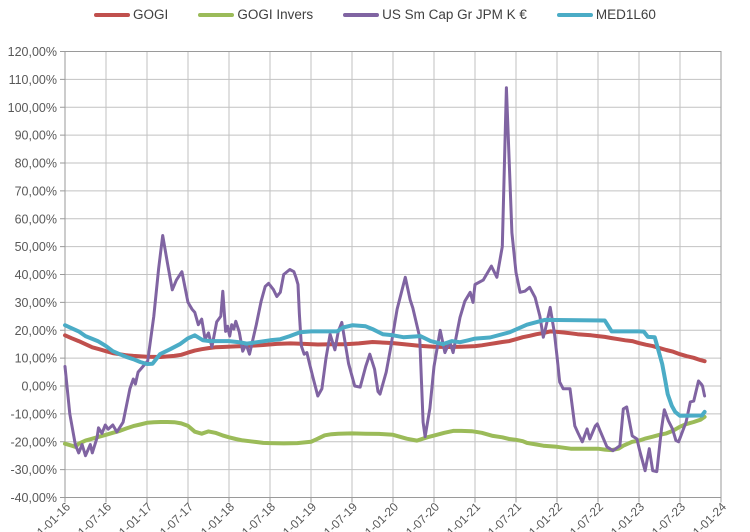  Describe the element at coordinates (174, 515) in the screenshot. I see `x-tick-label: 01-07-17` at that location.